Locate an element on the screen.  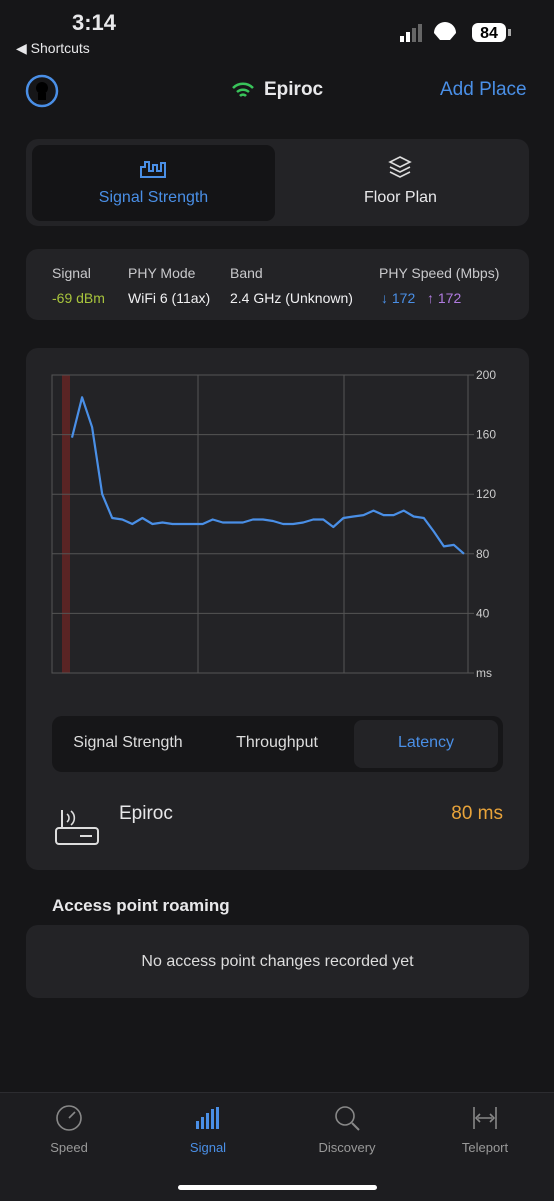
section-title: Access point roaming is located at coordinates (141, 905).